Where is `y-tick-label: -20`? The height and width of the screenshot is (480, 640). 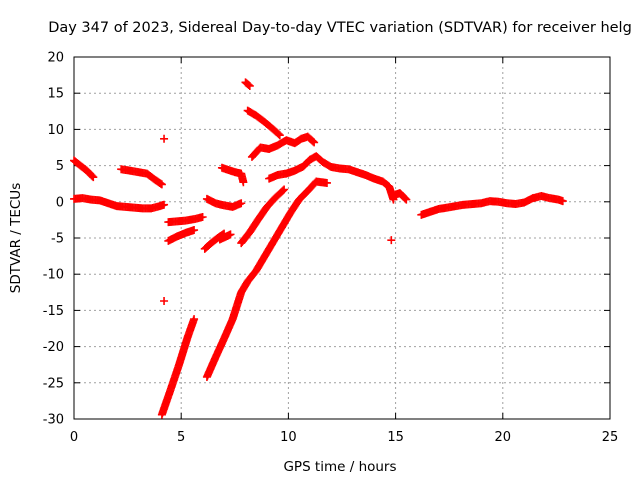 y-tick-label: -20 is located at coordinates (53, 347).